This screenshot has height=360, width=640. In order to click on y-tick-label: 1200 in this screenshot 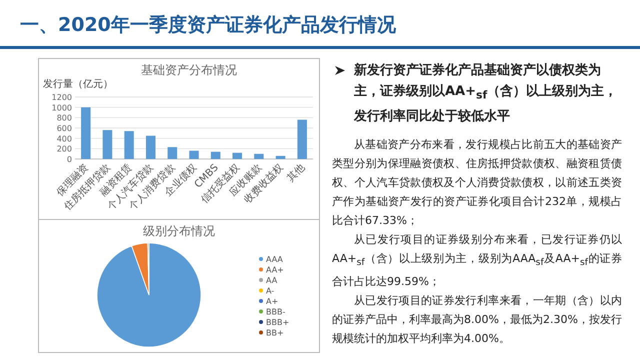, I will do `click(62, 97)`.